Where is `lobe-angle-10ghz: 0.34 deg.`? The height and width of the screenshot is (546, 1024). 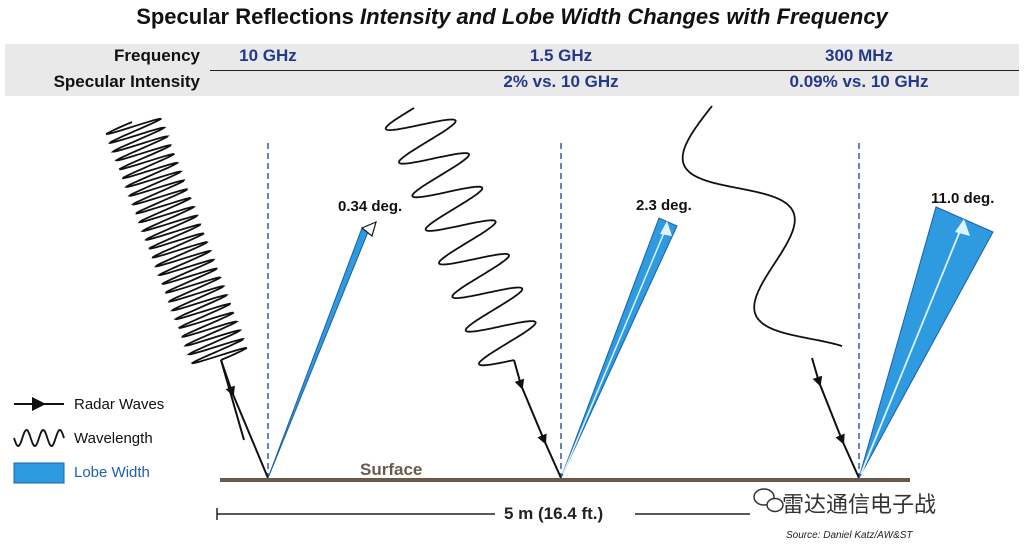 lobe-angle-10ghz: 0.34 deg. is located at coordinates (370, 206).